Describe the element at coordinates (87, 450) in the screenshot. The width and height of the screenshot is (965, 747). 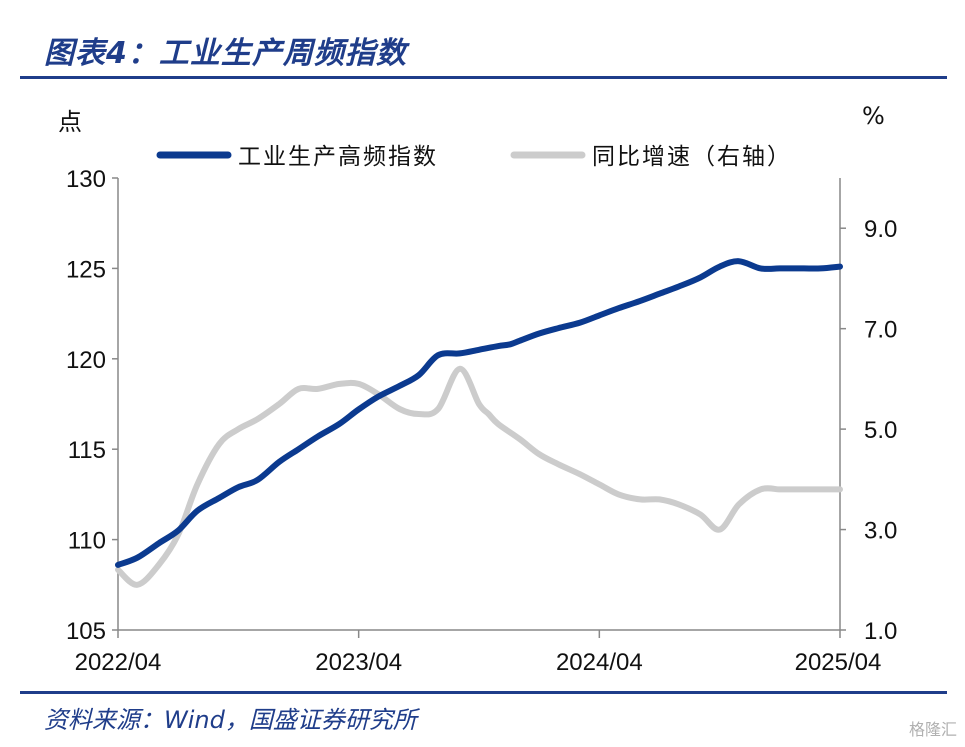
I see `left-tick-label: 115` at that location.